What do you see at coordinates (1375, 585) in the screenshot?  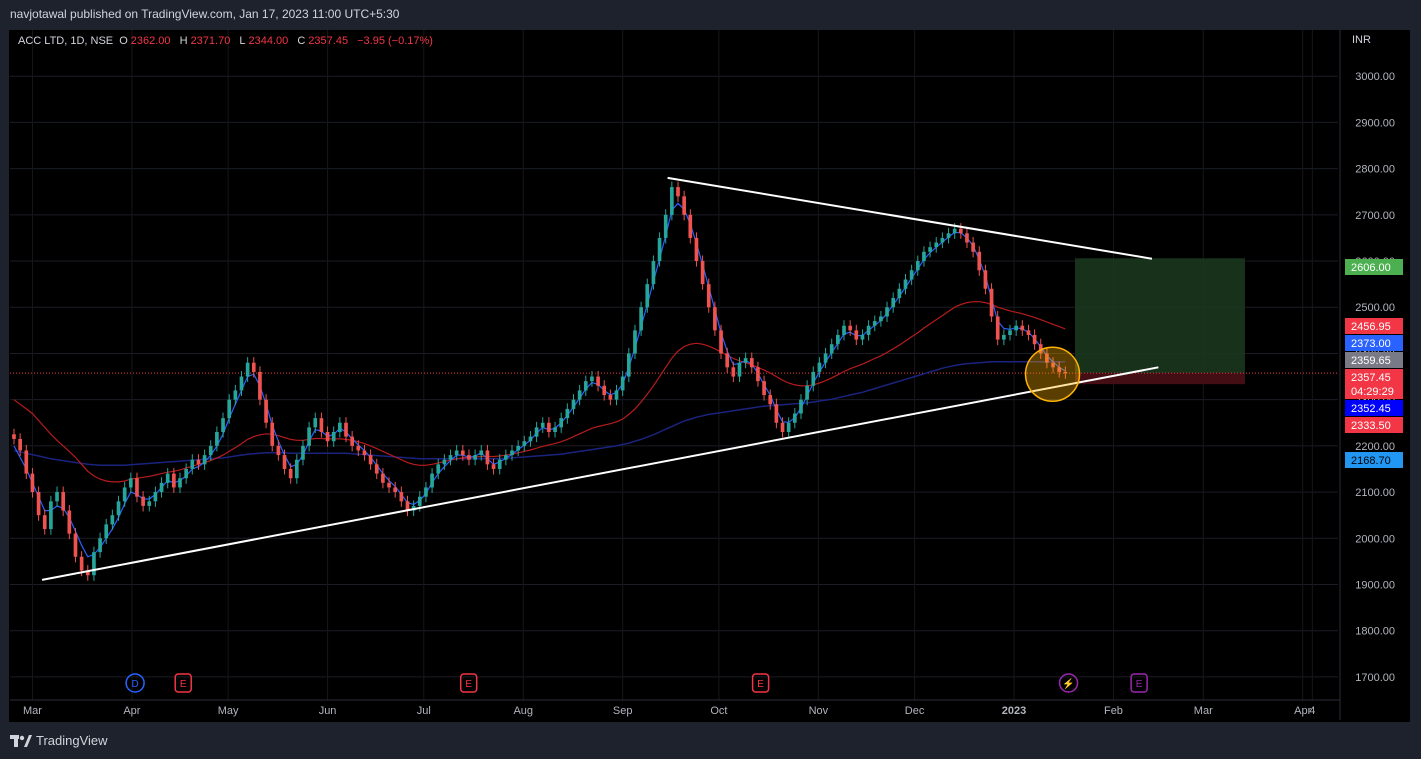 I see `price-tick-label: 1900.00` at bounding box center [1375, 585].